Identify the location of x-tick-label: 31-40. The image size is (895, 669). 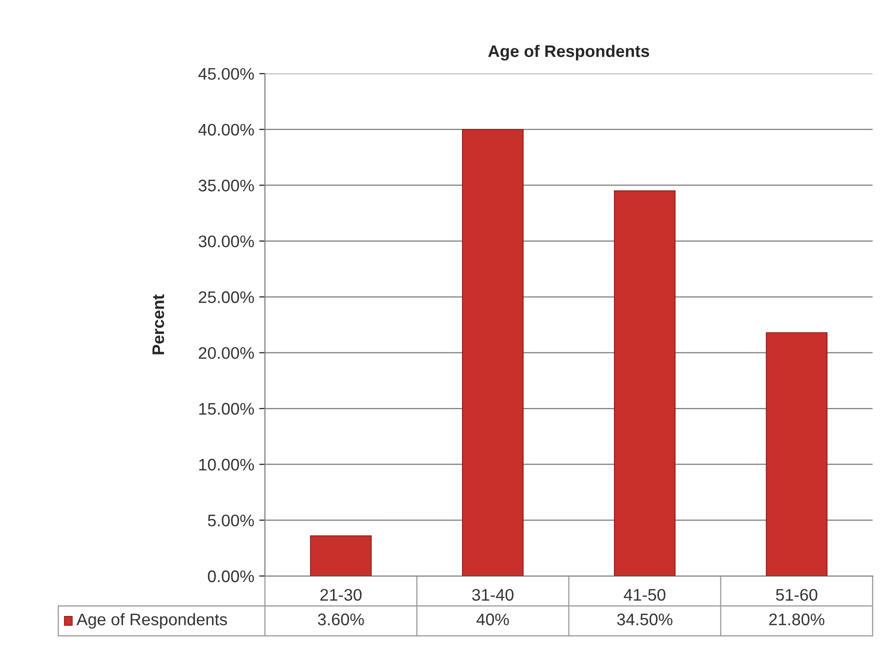
(493, 594).